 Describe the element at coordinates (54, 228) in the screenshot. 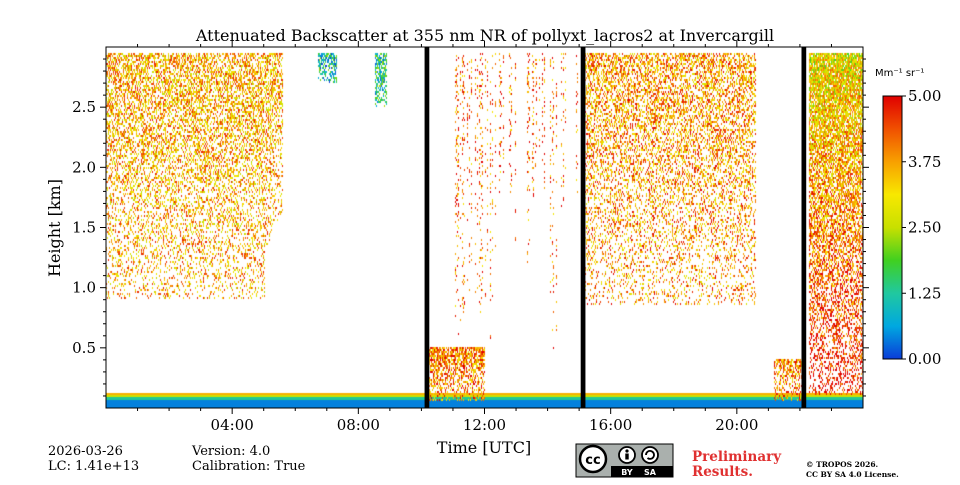

I see `y-axis-title: Height [km]` at that location.